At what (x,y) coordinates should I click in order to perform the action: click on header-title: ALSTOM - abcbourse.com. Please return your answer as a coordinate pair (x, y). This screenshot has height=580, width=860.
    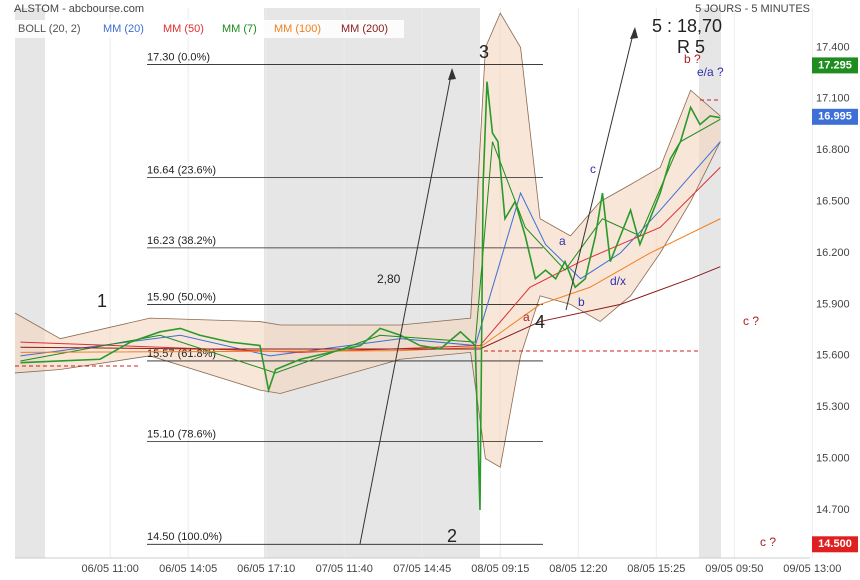
    Looking at the image, I should click on (79, 9).